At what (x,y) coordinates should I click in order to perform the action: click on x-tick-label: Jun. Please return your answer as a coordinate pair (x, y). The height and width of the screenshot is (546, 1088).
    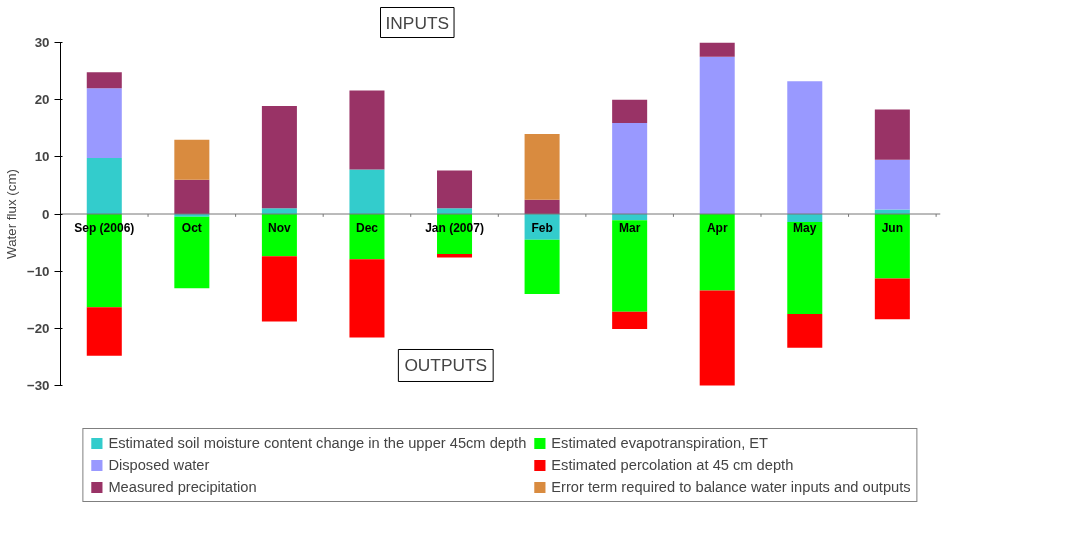
    Looking at the image, I should click on (892, 227).